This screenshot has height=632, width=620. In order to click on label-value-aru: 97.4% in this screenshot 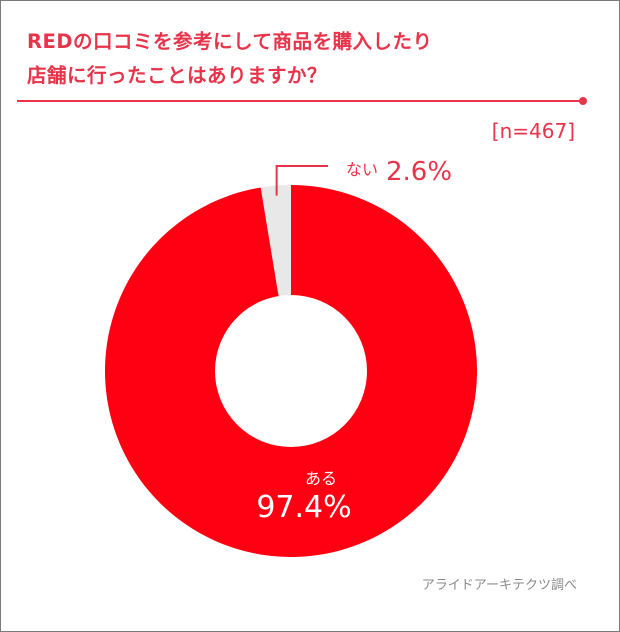, I will do `click(303, 507)`.